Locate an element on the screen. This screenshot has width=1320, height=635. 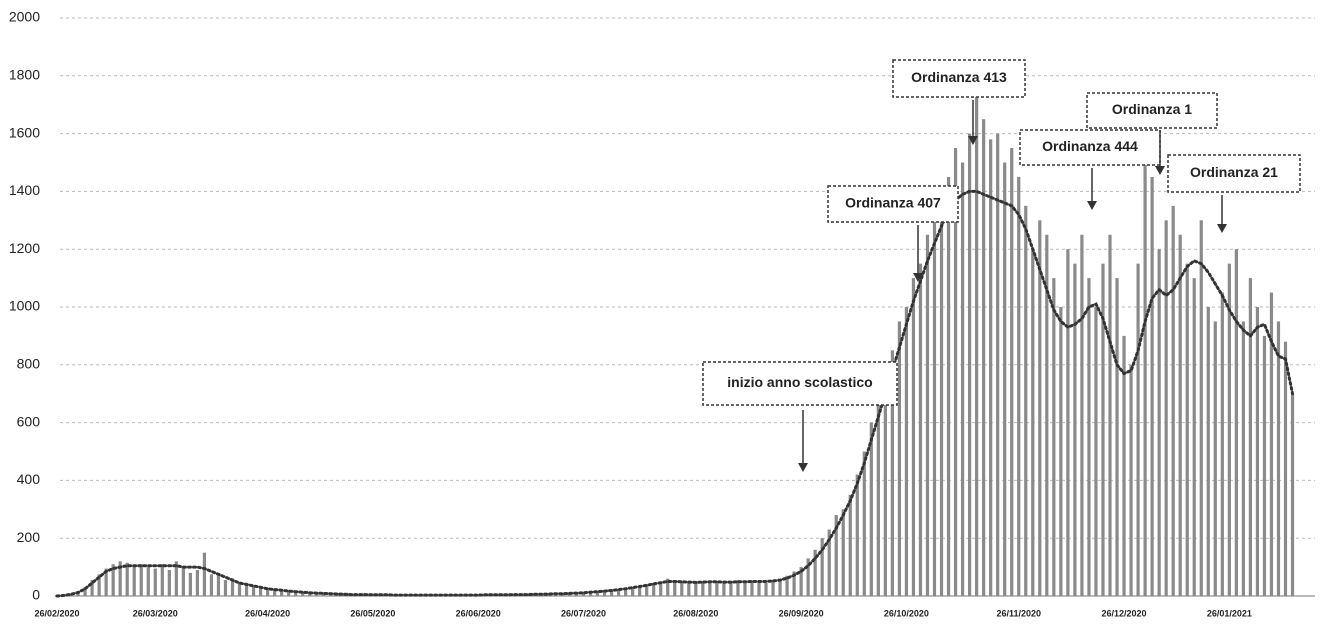
y-tick-label: 1000 is located at coordinates (24, 306).